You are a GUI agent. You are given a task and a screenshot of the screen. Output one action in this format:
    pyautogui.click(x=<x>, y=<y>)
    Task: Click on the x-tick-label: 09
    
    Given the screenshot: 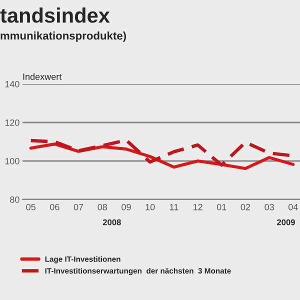 What is the action you would take?
    pyautogui.click(x=126, y=207)
    